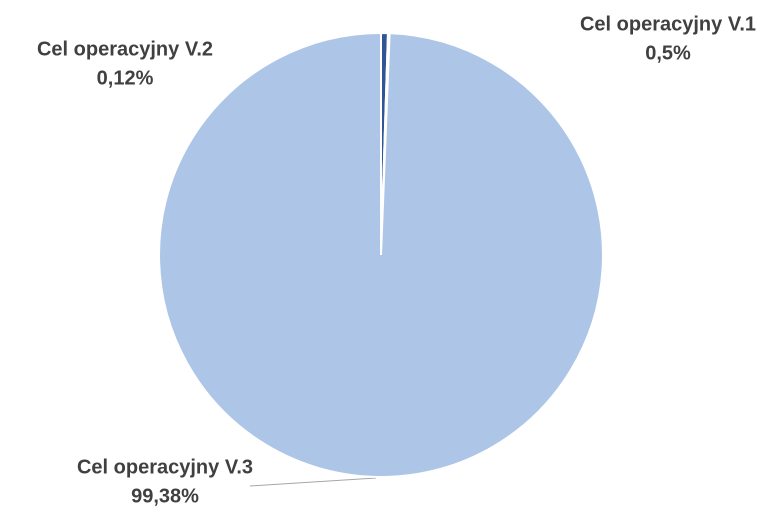  Describe the element at coordinates (668, 53) in the screenshot. I see `data-label-value: 0,5%` at that location.